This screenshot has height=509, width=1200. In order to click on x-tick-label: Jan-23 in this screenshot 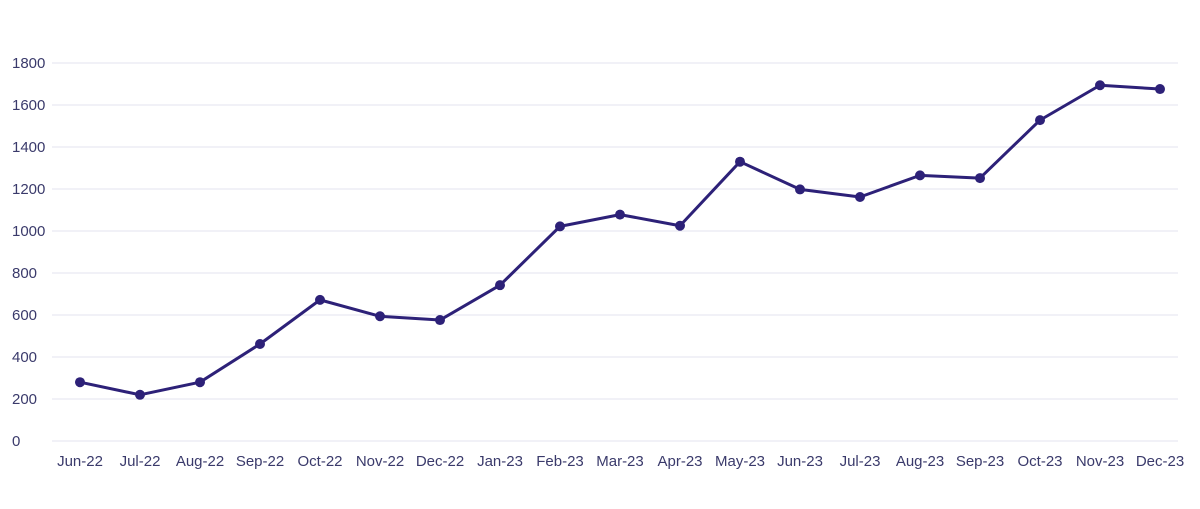, I will do `click(500, 461)`.